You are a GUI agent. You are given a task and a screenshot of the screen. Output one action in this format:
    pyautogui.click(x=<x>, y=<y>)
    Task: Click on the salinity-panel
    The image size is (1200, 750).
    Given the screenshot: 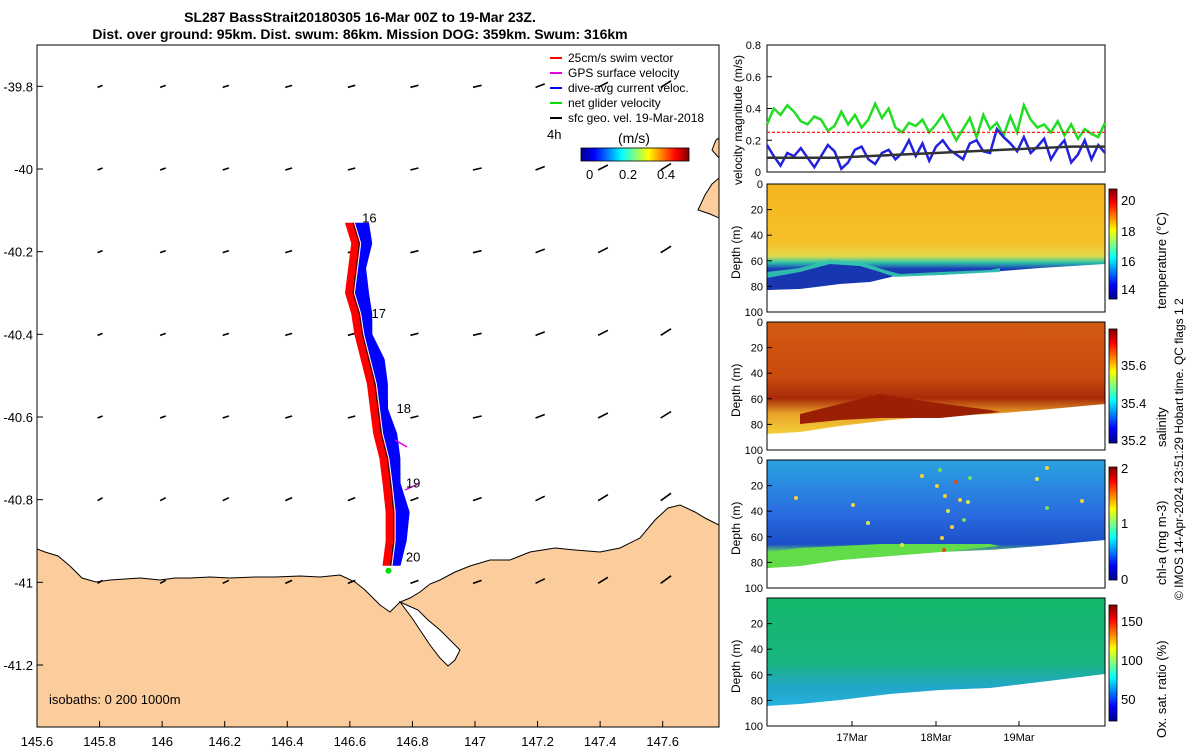 What is the action you would take?
    pyautogui.click(x=936, y=386)
    